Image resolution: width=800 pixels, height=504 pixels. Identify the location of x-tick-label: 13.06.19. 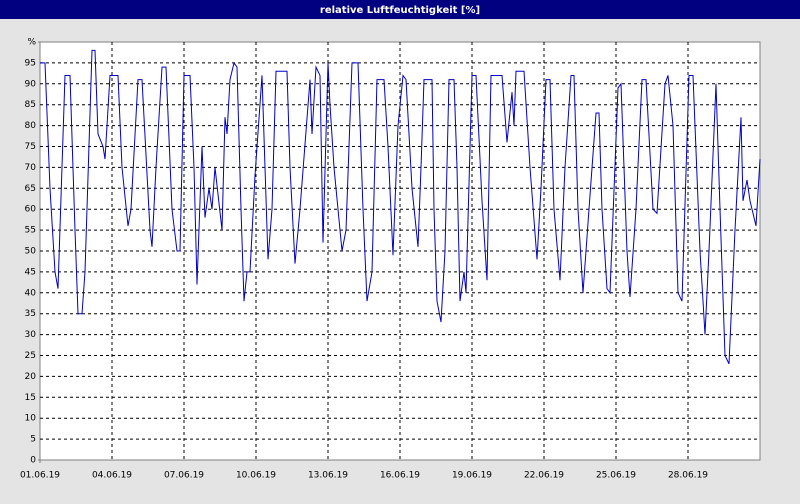
(328, 476).